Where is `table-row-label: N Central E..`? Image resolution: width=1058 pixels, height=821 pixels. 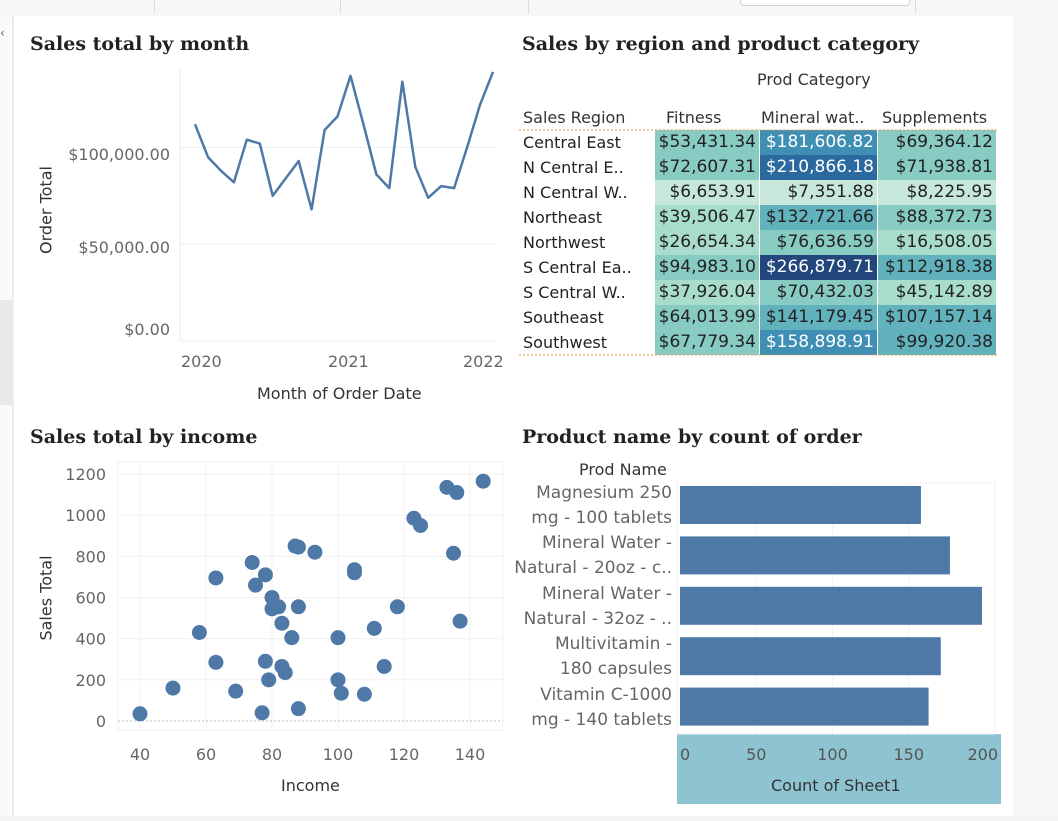 table-row-label: N Central E.. is located at coordinates (573, 167).